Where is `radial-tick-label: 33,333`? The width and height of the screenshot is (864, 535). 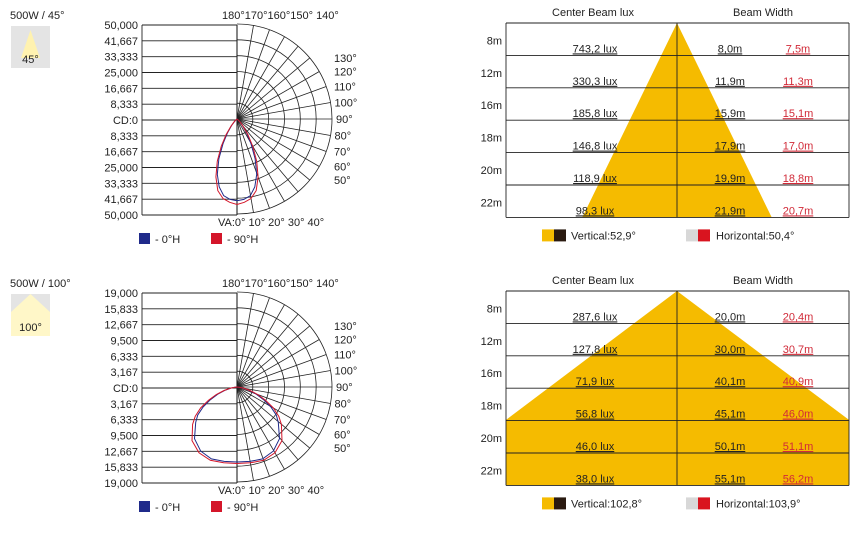
radial-tick-label: 33,333 is located at coordinates (121, 58).